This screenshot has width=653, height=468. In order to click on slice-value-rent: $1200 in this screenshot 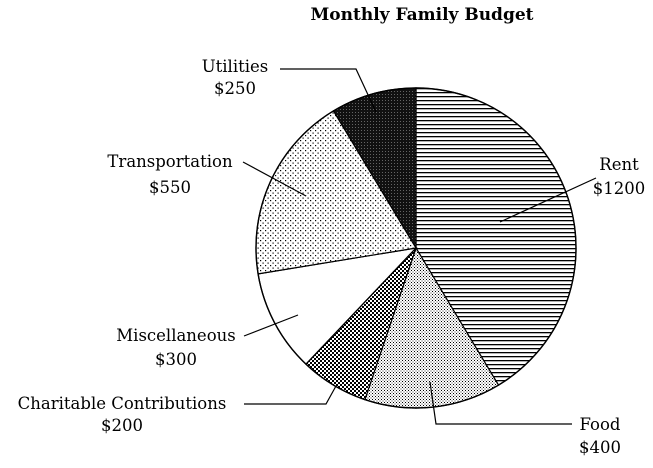, I will do `click(619, 188)`.